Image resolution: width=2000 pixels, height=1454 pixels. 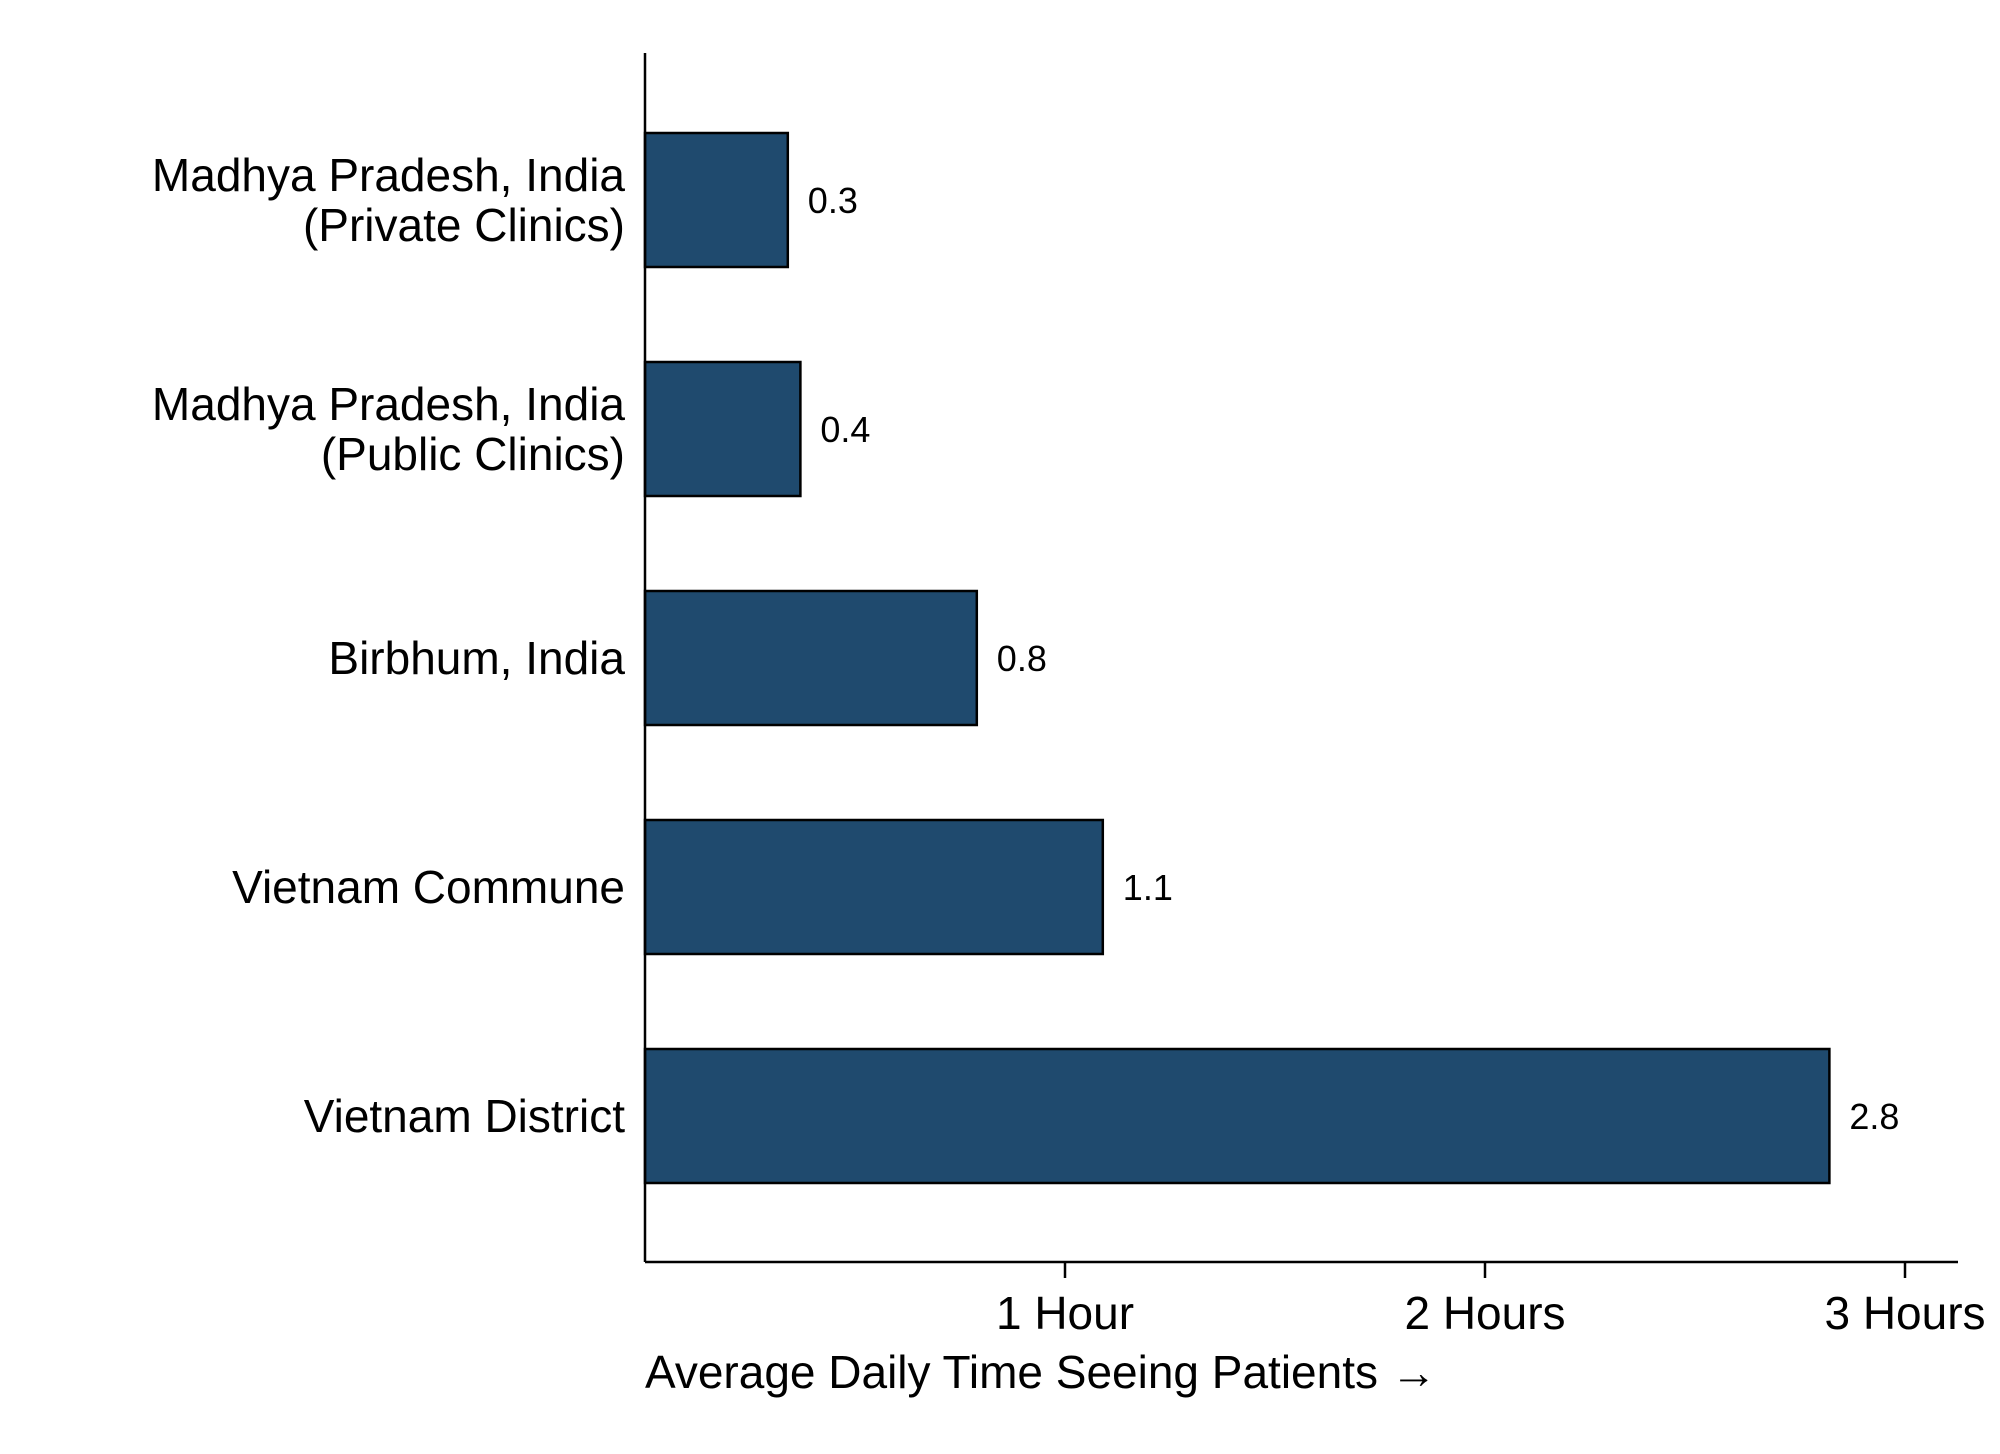 I want to click on x-tick-label-3: 3 Hours, so click(x=1904, y=1313).